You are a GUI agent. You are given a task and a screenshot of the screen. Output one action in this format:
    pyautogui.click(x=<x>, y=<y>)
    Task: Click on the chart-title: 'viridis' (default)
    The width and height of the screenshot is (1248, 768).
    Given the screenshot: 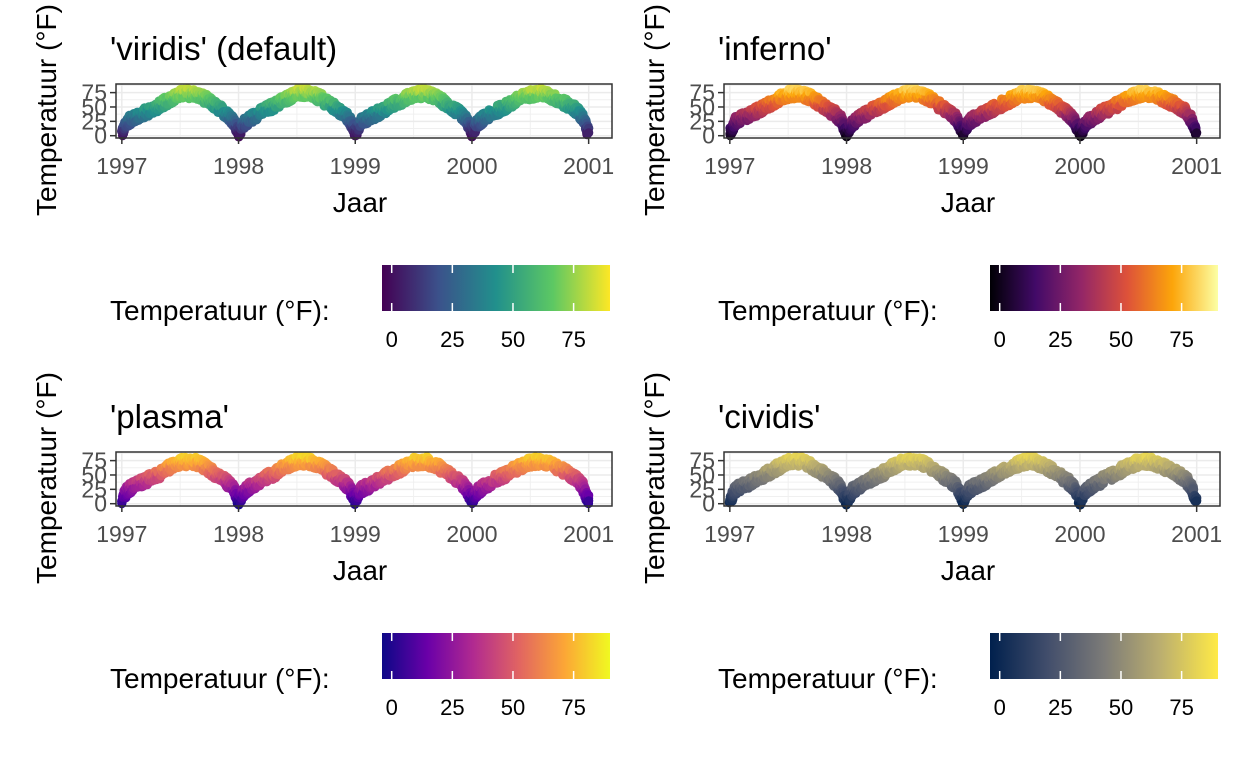 What is the action you would take?
    pyautogui.click(x=223, y=48)
    